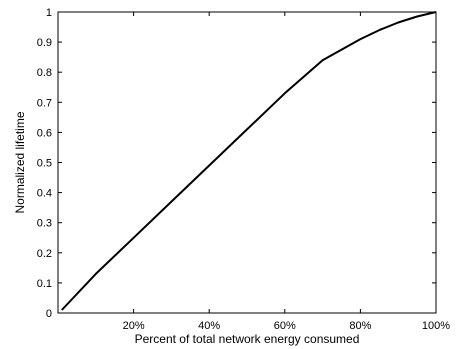 The image size is (463, 349). I want to click on y-tick-label: 0, so click(49, 314).